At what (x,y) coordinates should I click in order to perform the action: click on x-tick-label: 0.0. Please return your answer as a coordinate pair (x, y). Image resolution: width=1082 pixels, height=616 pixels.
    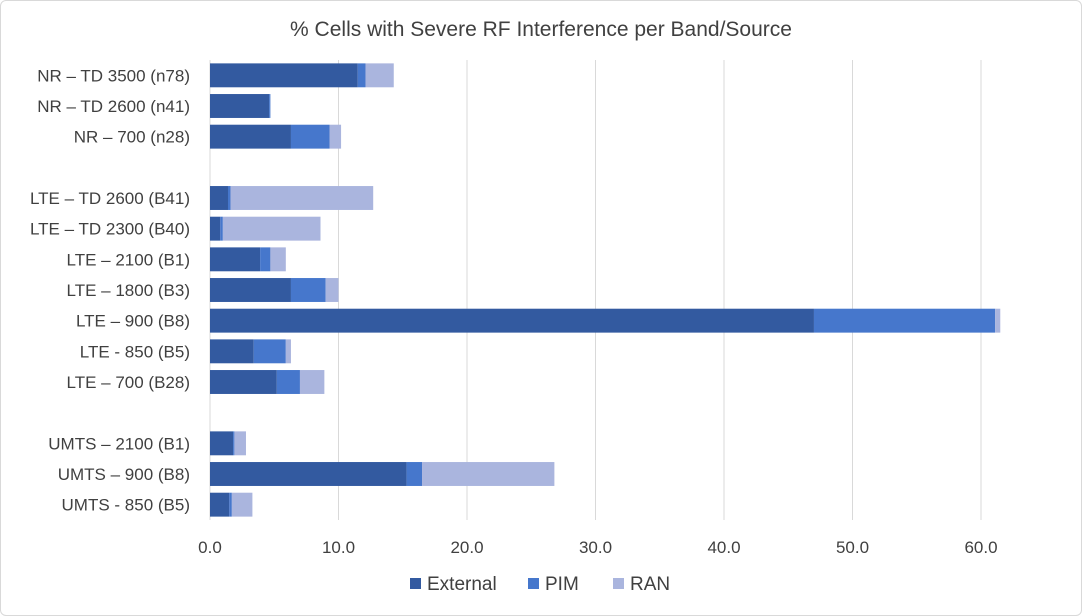
    Looking at the image, I should click on (210, 547).